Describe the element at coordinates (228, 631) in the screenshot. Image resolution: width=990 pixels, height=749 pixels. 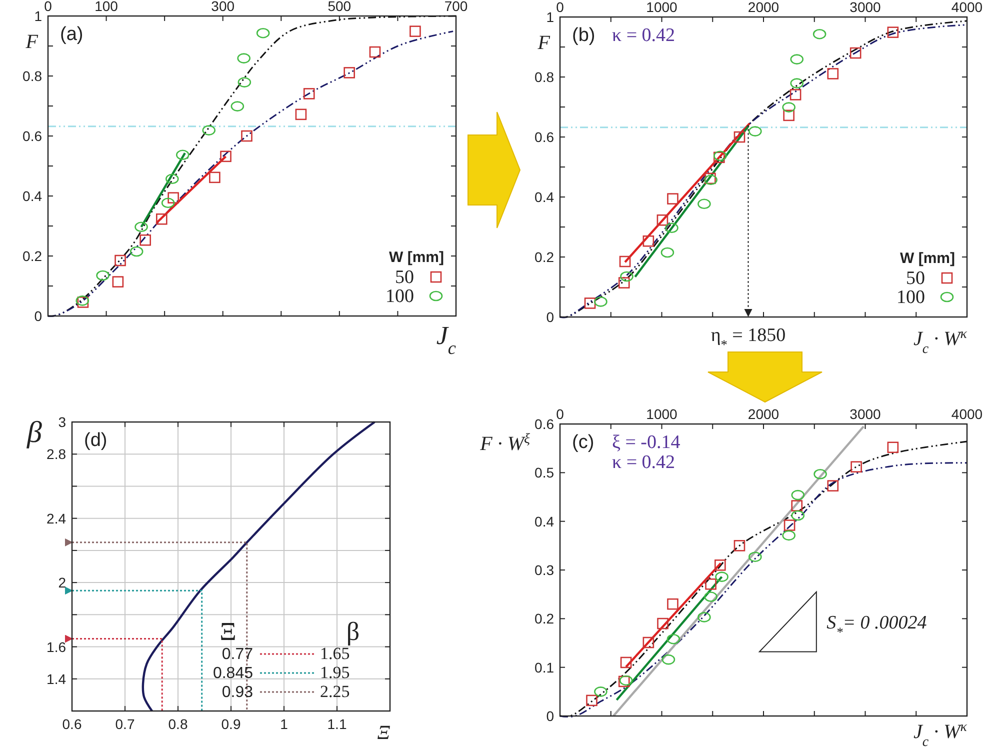
I see `legend-title: Ξ` at that location.